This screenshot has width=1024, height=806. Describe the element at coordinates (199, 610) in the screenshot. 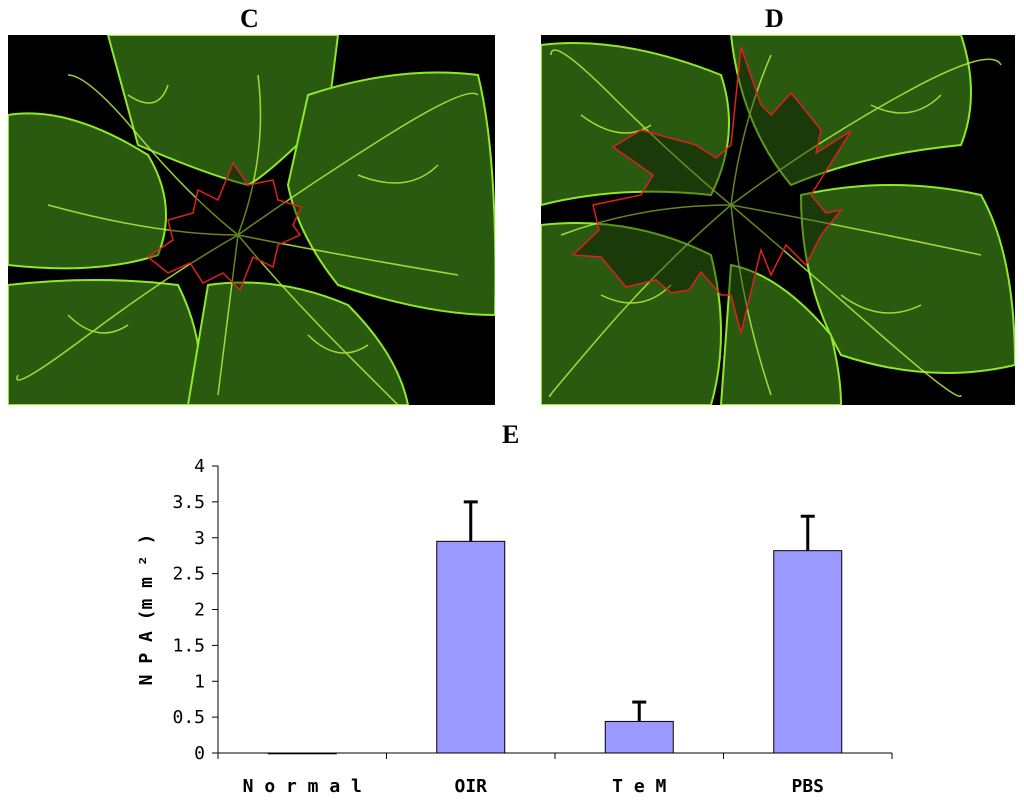

I see `y-tick-label: 2` at that location.